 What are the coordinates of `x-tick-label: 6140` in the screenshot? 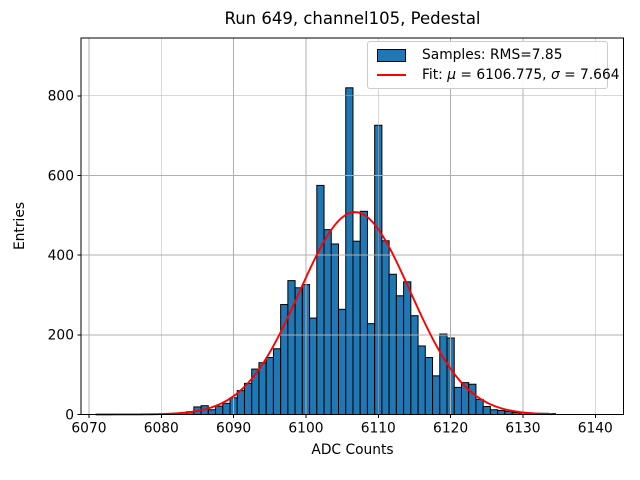 It's located at (595, 429).